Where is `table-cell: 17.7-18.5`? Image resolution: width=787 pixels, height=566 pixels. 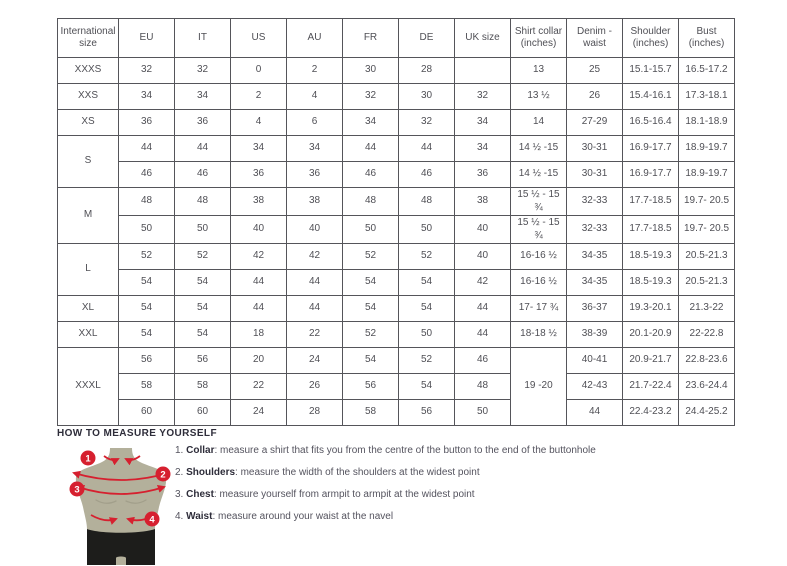
table-cell: 17.7-18.5 is located at coordinates (650, 229).